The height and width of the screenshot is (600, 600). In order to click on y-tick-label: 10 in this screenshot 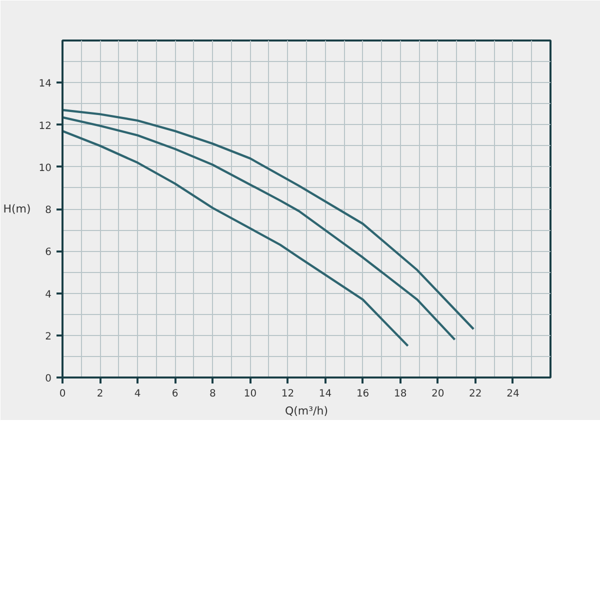, I will do `click(45, 168)`.